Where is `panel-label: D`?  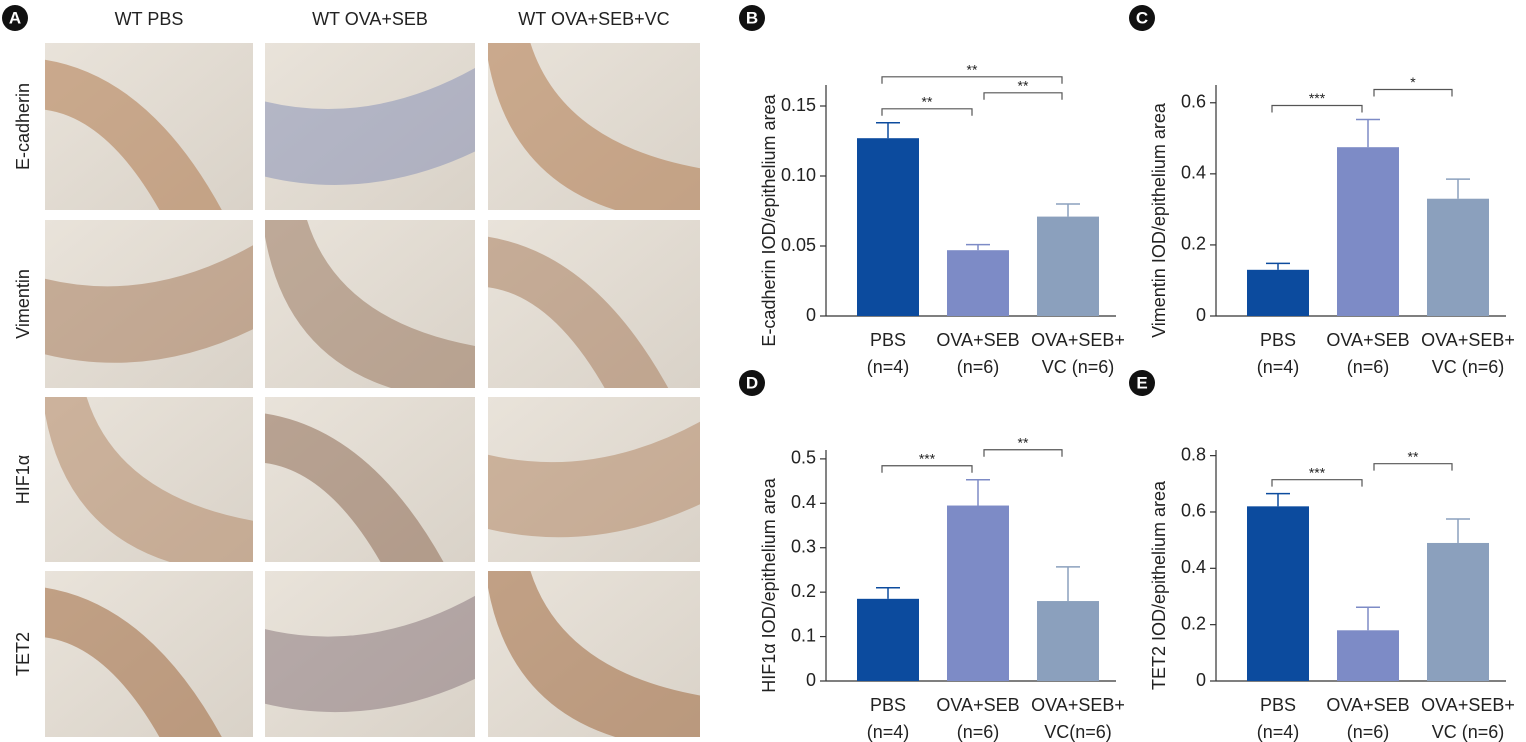
panel-label: D is located at coordinates (752, 382).